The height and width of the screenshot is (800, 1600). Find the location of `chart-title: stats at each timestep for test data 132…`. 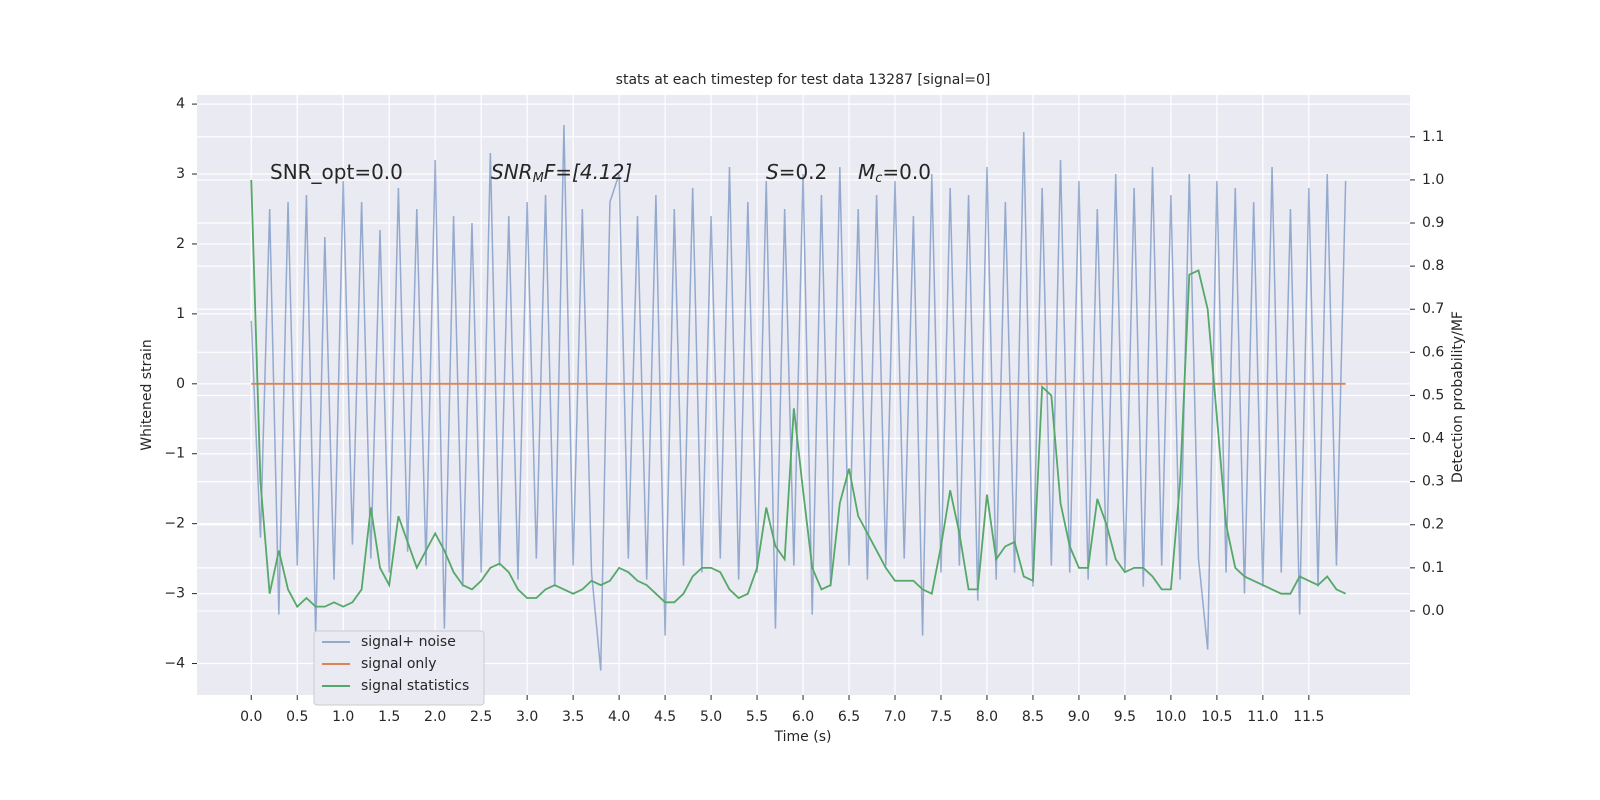

chart-title: stats at each timestep for test data 132… is located at coordinates (803, 80).